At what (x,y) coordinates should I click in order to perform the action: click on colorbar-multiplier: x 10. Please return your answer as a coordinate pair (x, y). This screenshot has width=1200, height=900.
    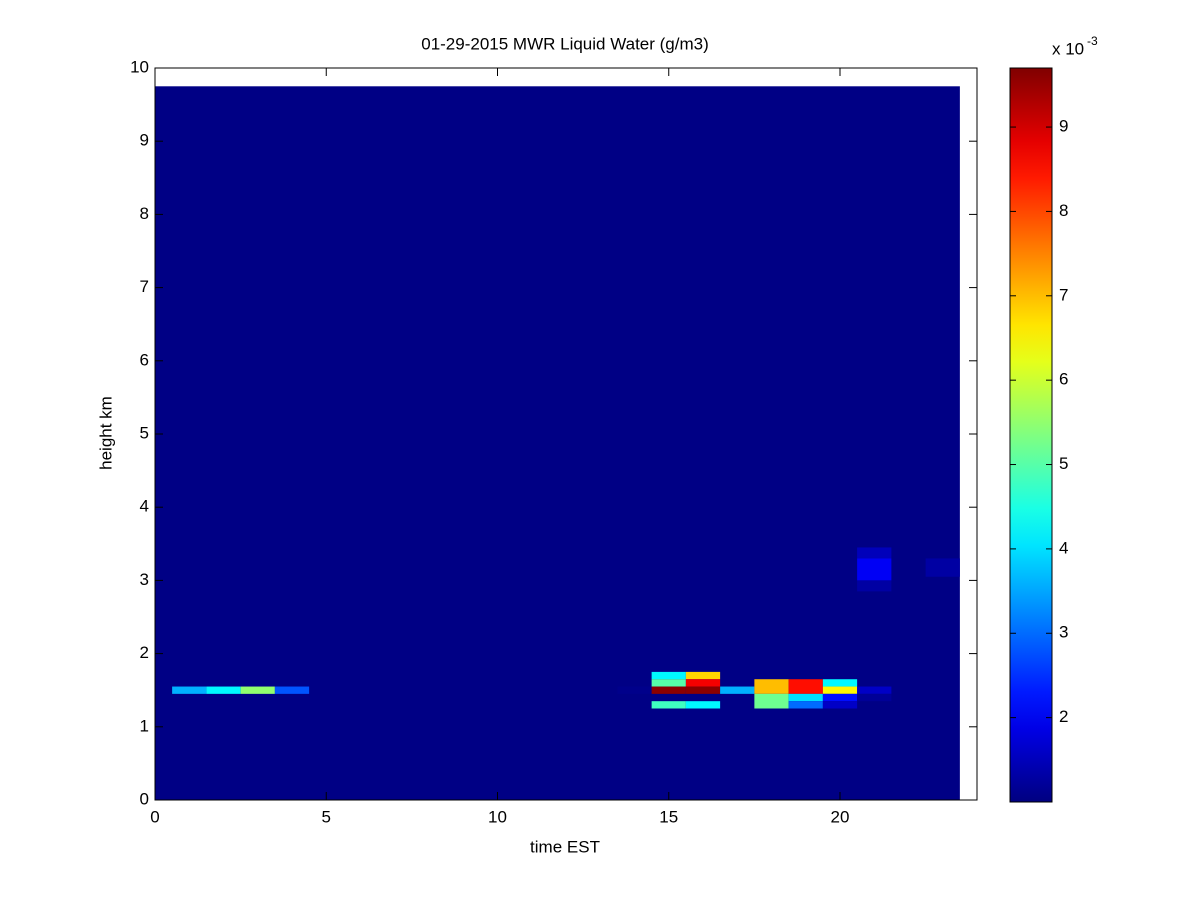
    Looking at the image, I should click on (1068, 48).